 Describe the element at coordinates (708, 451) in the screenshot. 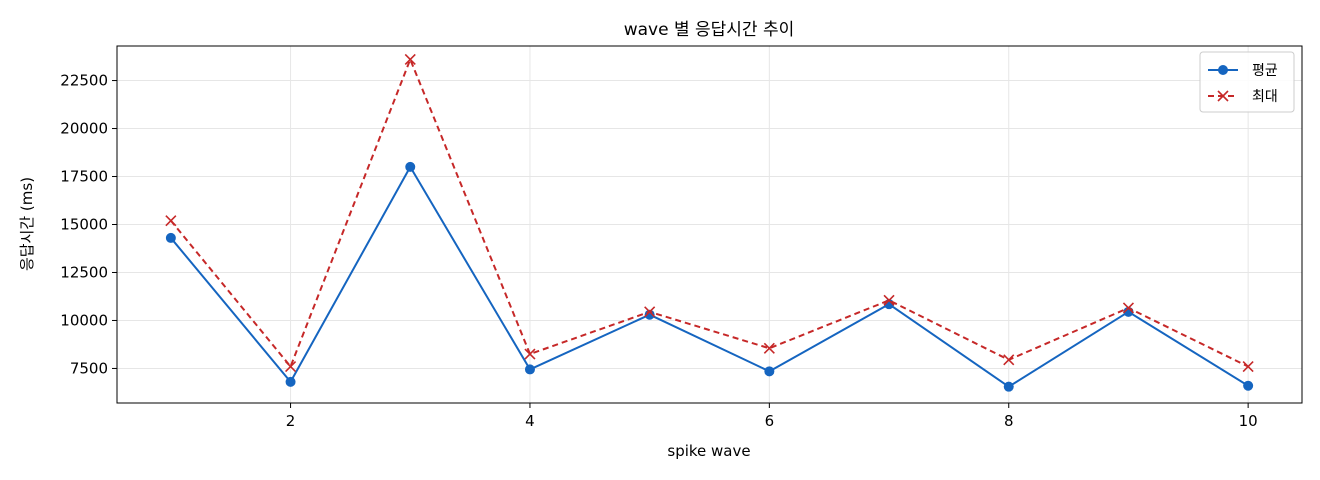

I see `x-axis-label: spike wave` at that location.